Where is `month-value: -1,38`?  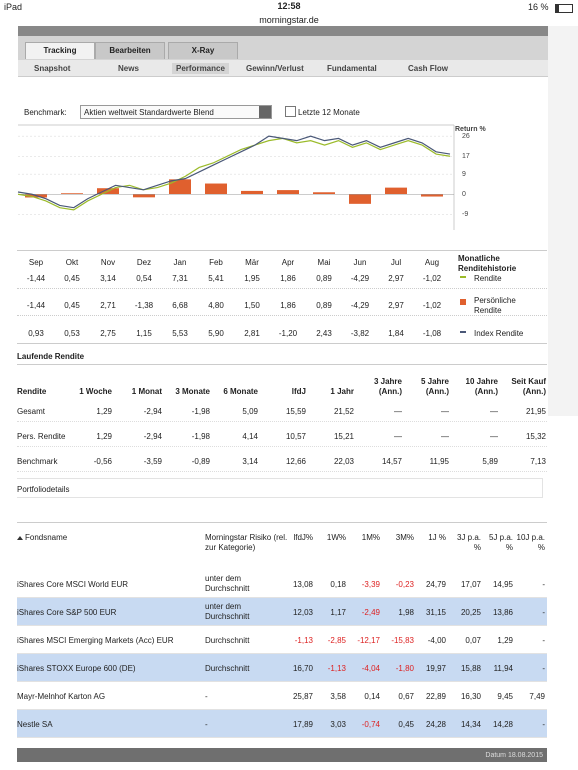 month-value: -1,38 is located at coordinates (144, 305).